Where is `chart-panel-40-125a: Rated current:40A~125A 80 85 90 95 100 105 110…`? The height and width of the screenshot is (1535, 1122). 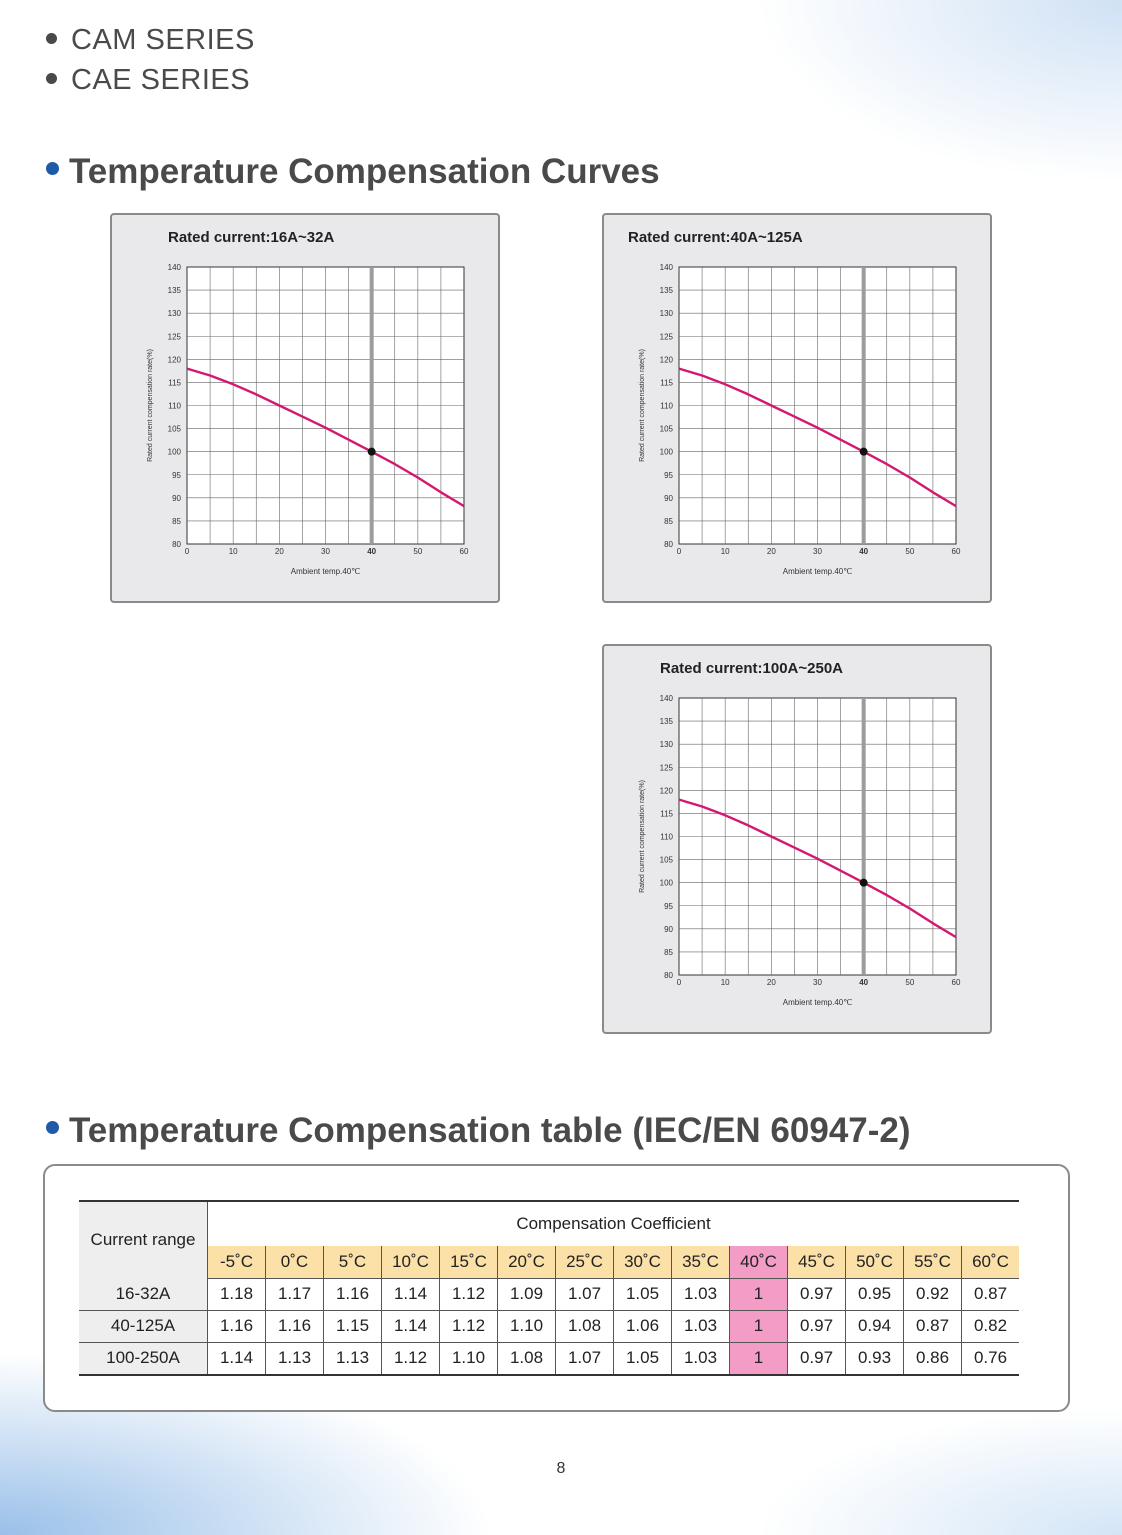
chart-panel-40-125a: Rated current:40A~125A 80 85 90 95 100 105 110… is located at coordinates (797, 408).